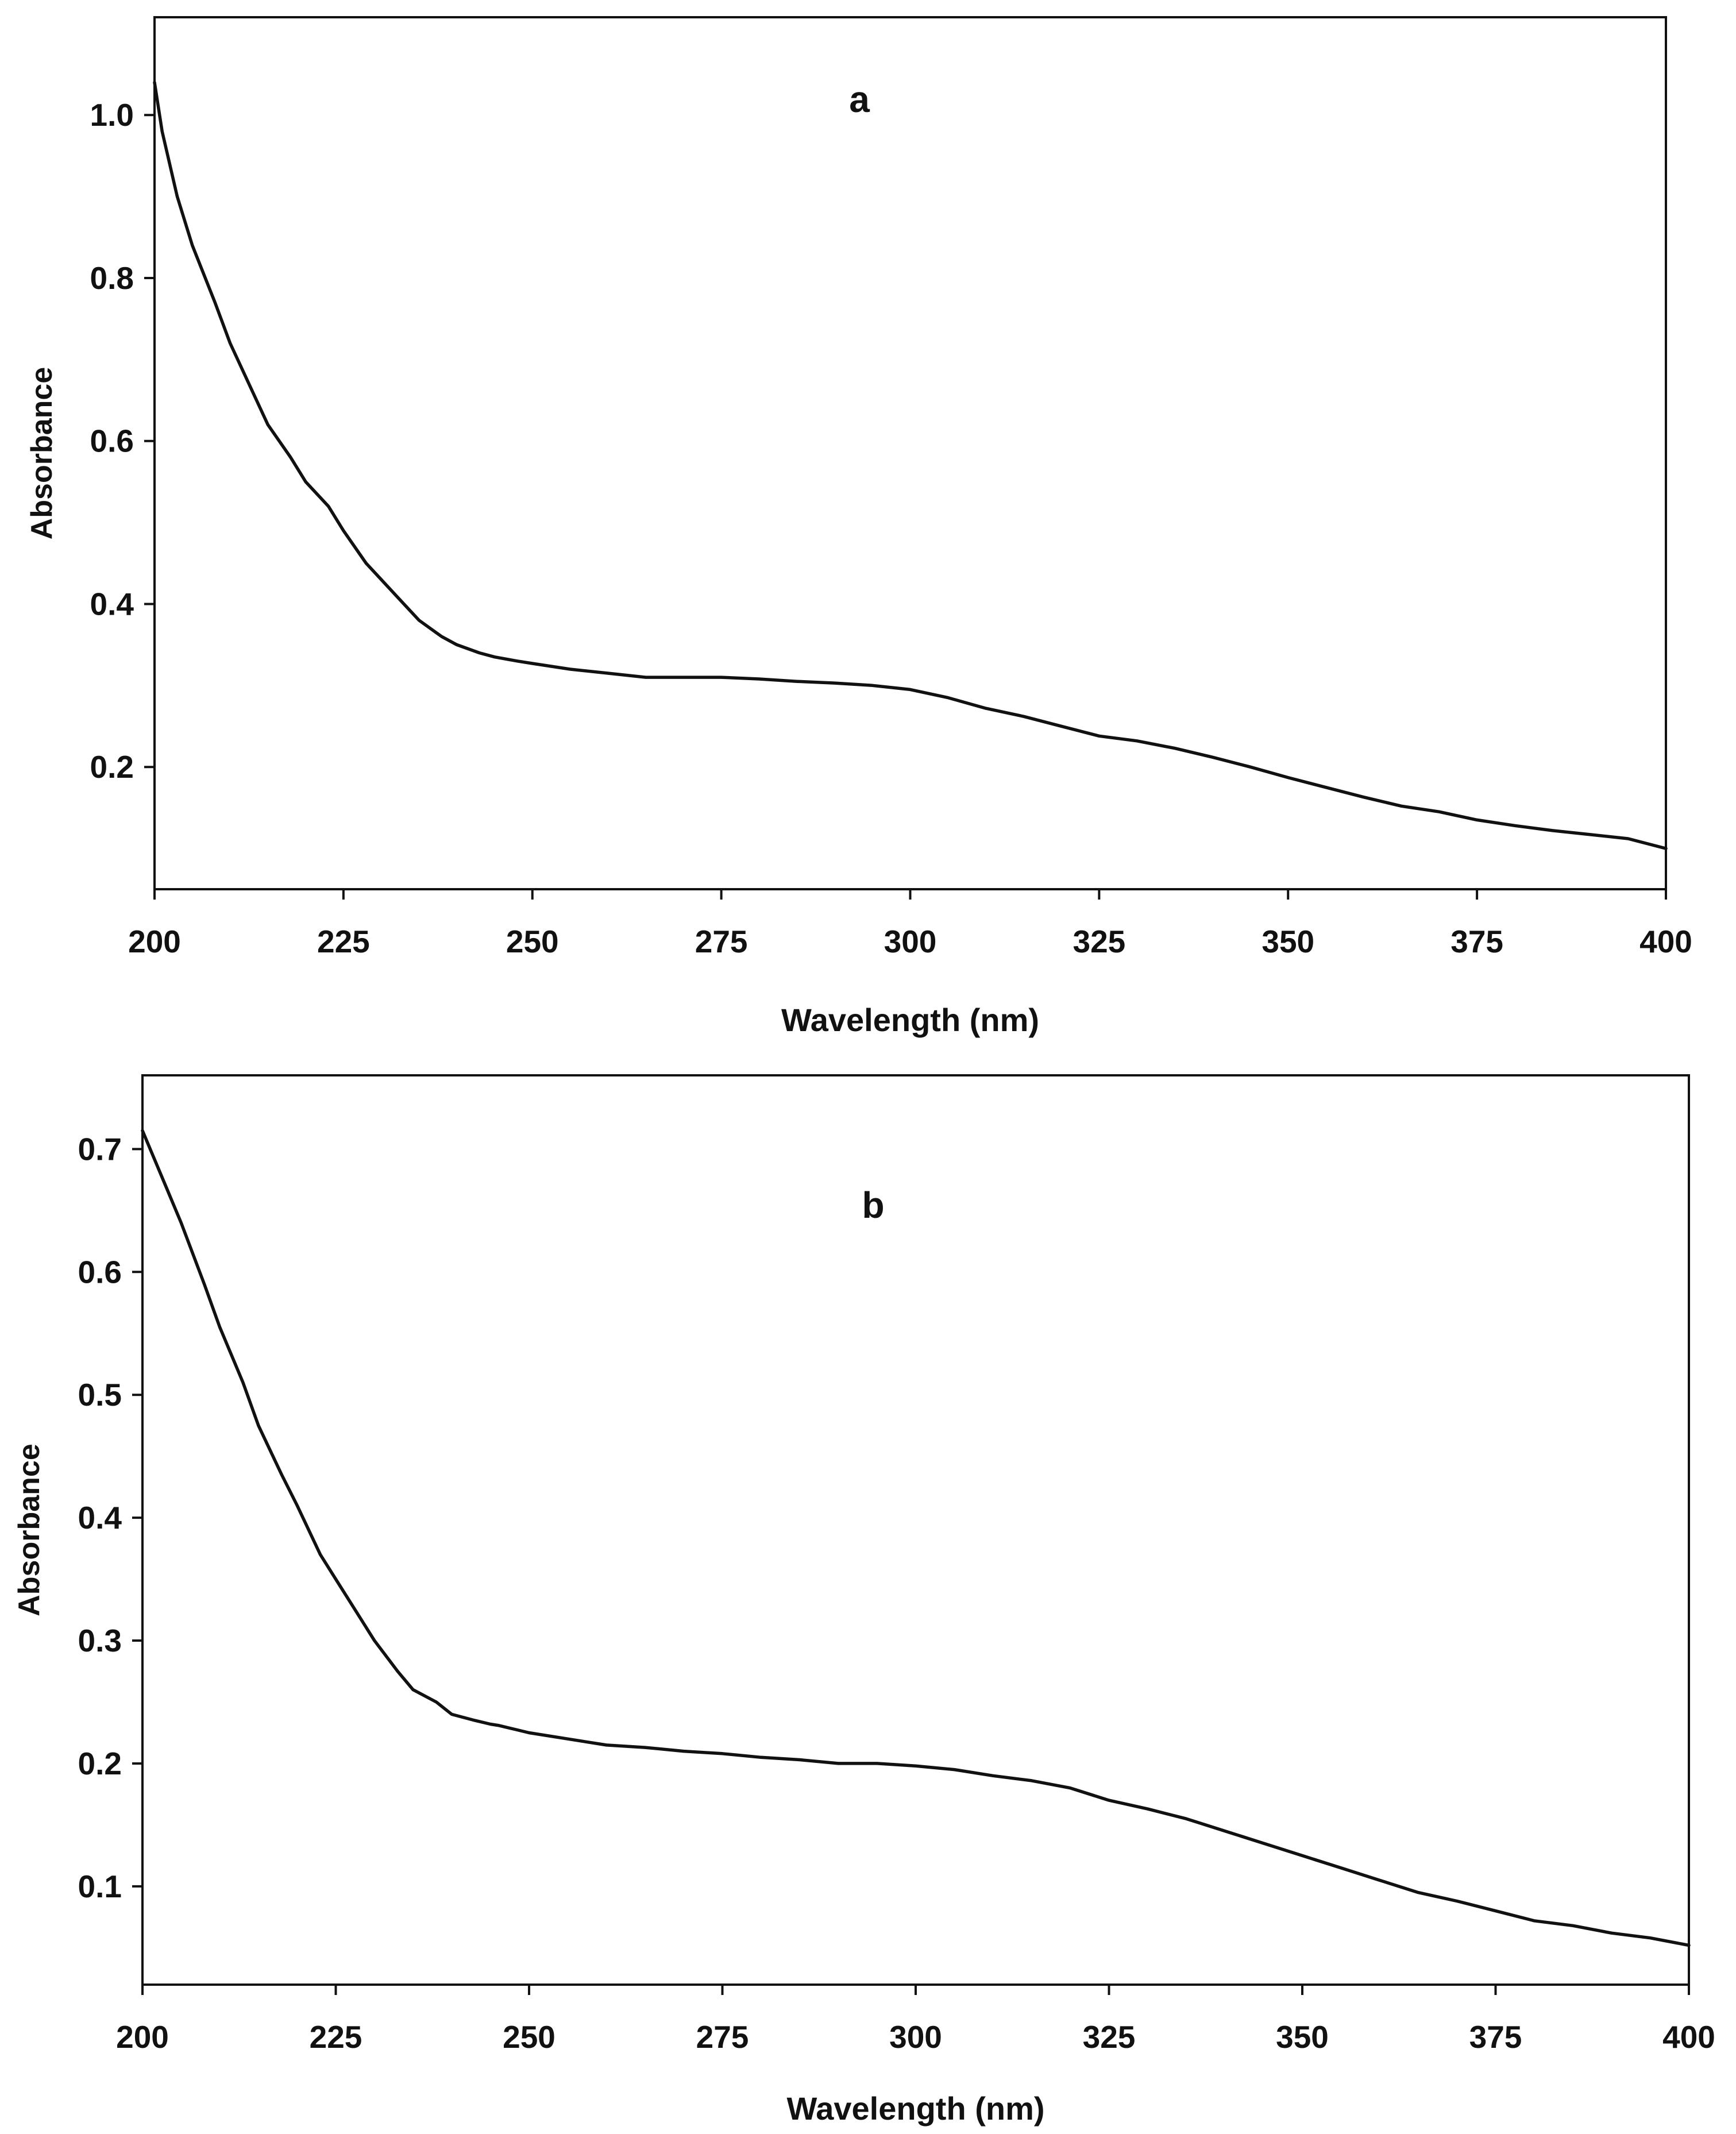  I want to click on x-axis-title-a: Wavelength (nm), so click(910, 1020).